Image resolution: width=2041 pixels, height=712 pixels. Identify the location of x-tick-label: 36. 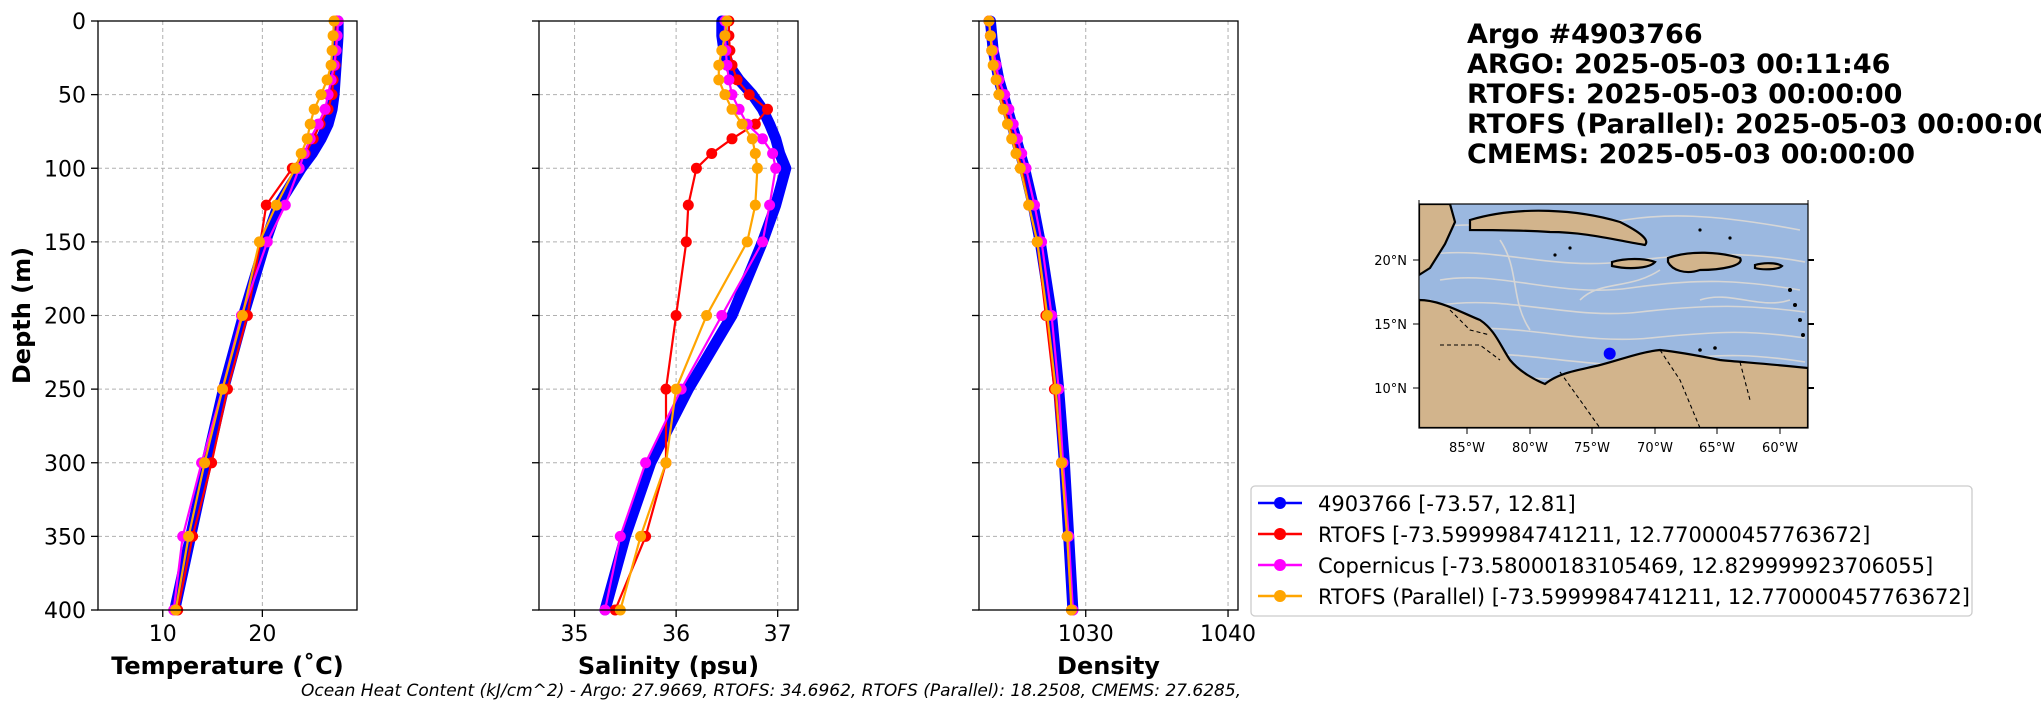
(676, 634).